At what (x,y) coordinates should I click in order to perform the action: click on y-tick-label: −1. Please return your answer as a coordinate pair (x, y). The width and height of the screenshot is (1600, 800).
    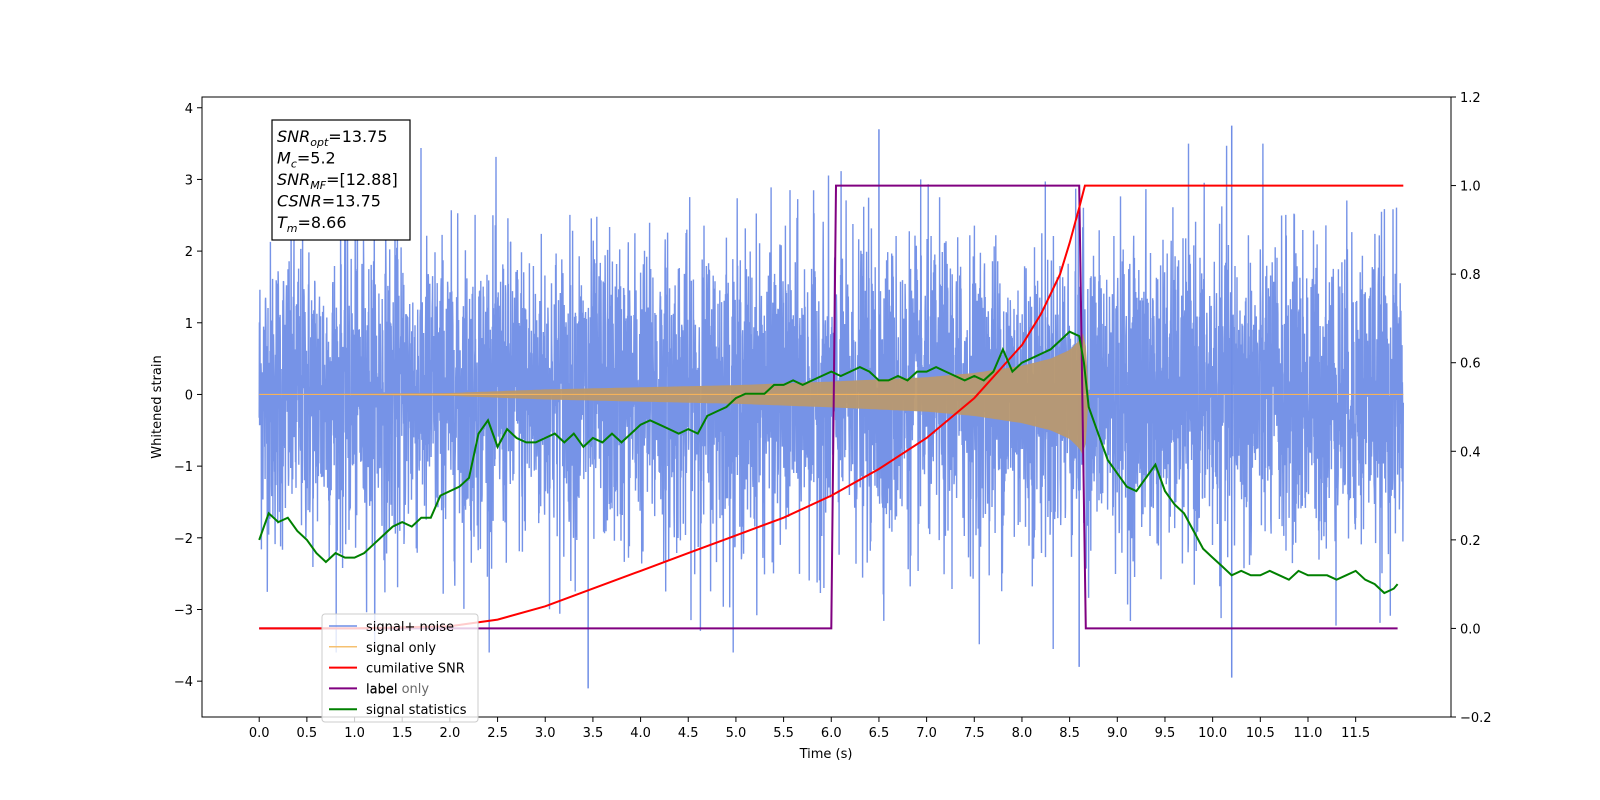
    Looking at the image, I should click on (183, 467).